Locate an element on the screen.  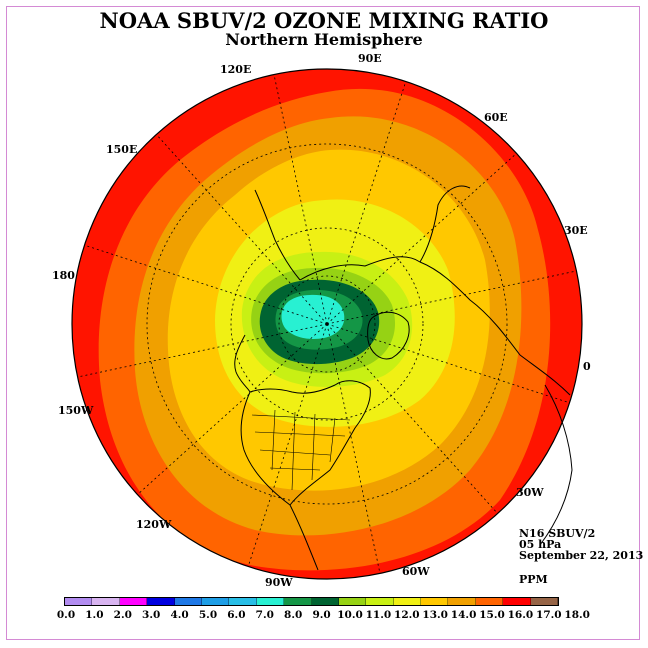
longitude-label-30e: 30E is located at coordinates (576, 230).